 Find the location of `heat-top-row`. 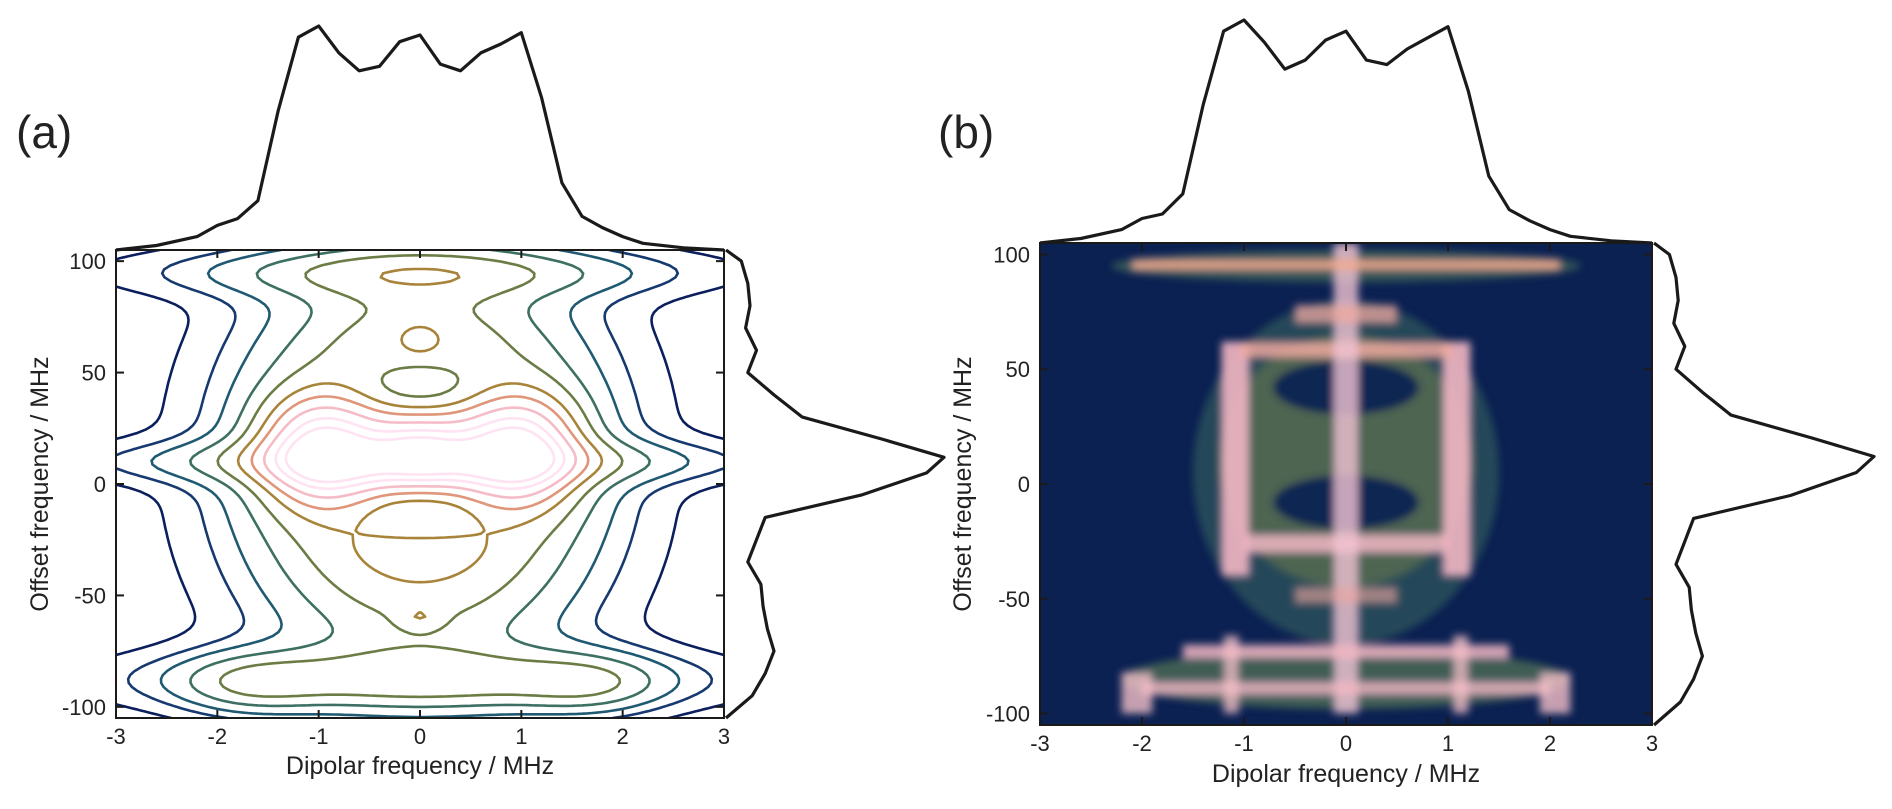

heat-top-row is located at coordinates (1346, 265).